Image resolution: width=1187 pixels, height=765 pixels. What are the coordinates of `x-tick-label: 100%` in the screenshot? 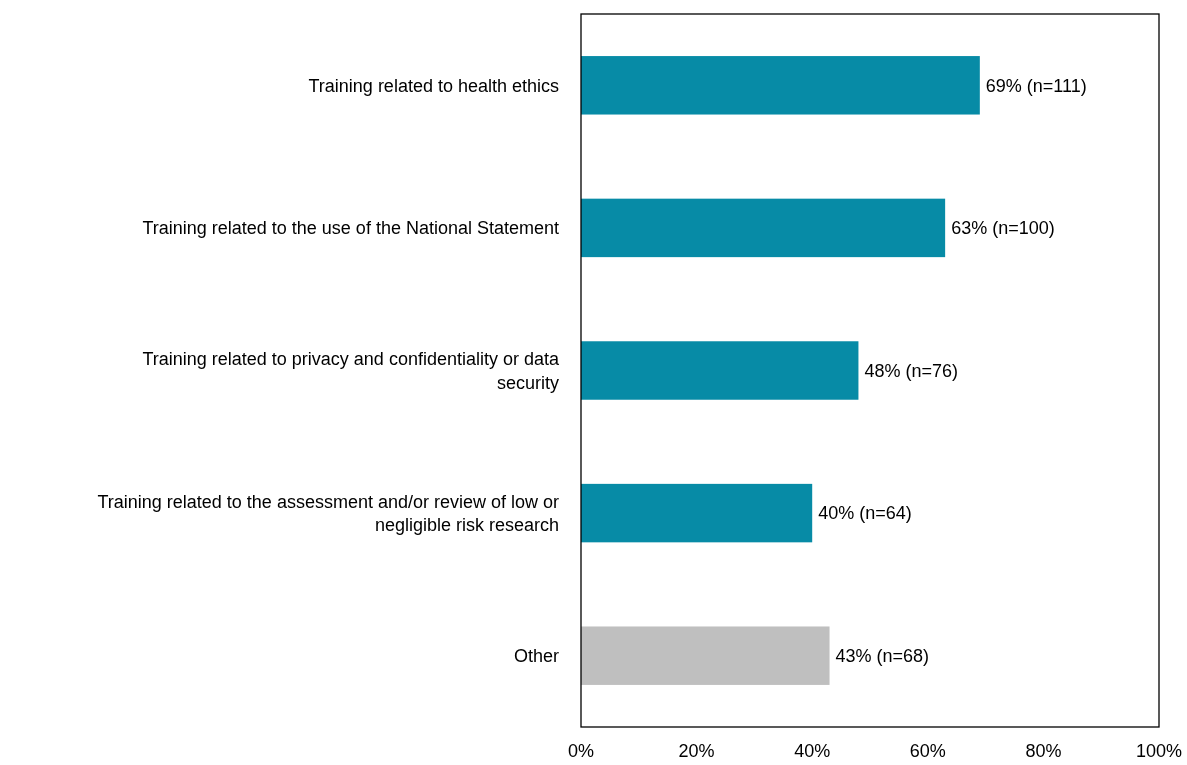 It's located at (1159, 751).